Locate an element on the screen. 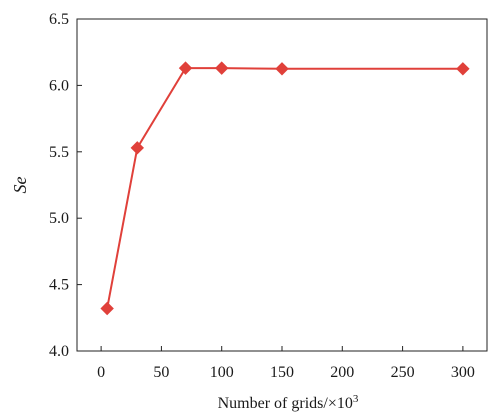 This screenshot has width=489, height=415. x-tick-label: 300 is located at coordinates (463, 372).